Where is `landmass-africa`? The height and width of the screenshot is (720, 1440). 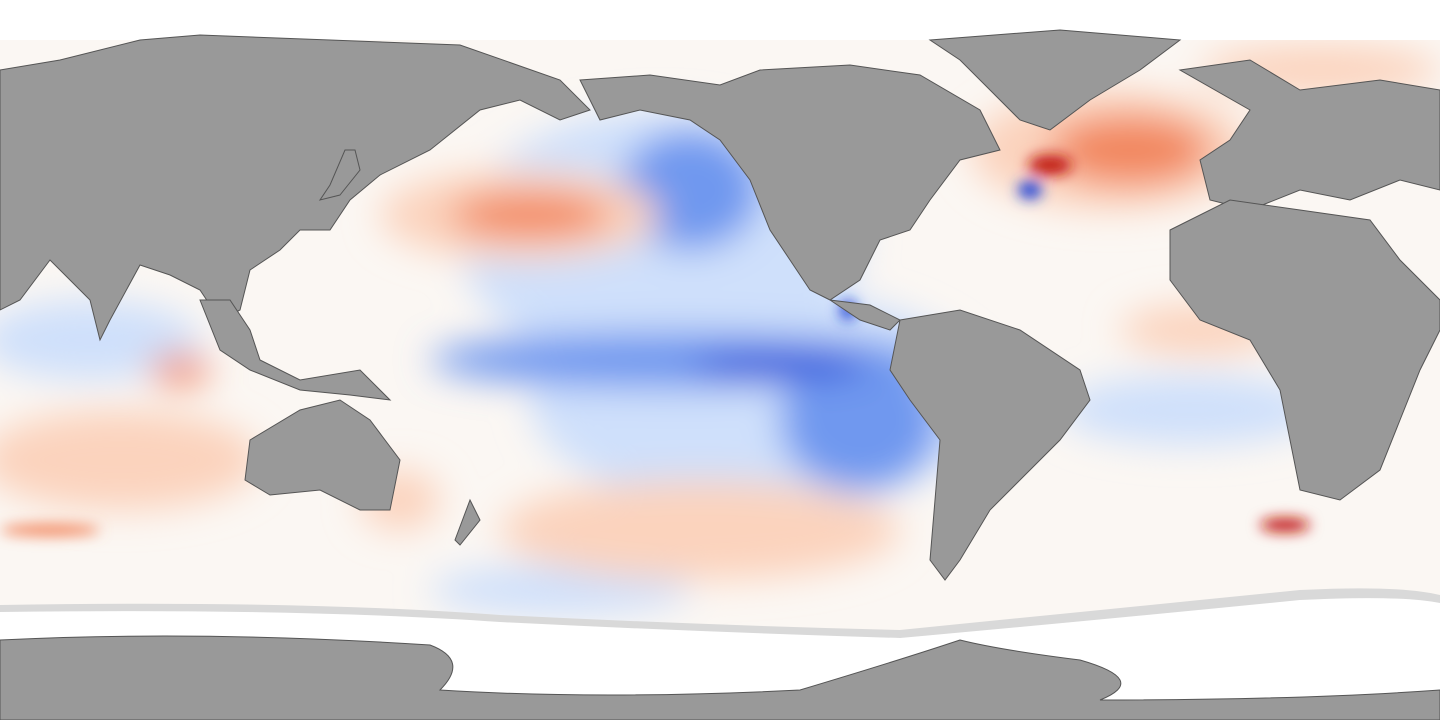
landmass-africa is located at coordinates (1304, 350).